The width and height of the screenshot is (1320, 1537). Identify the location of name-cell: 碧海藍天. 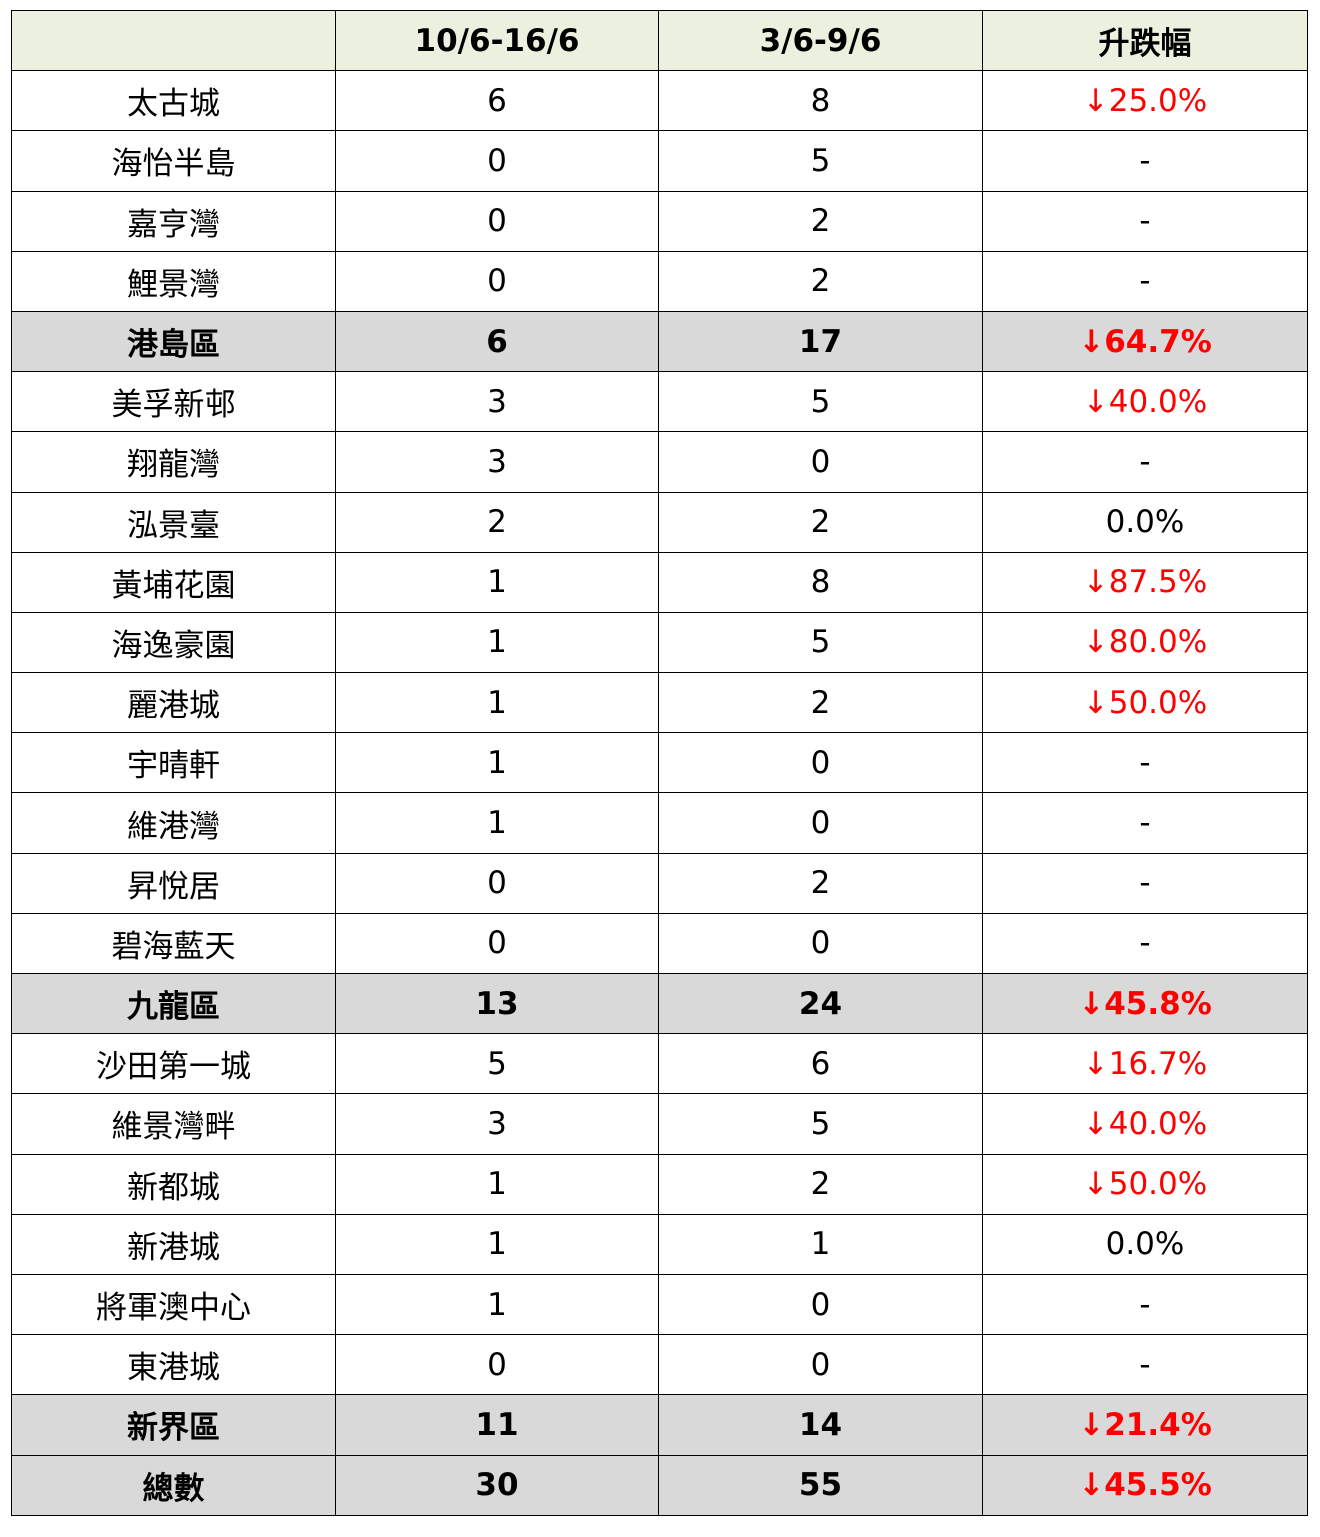
(173, 943).